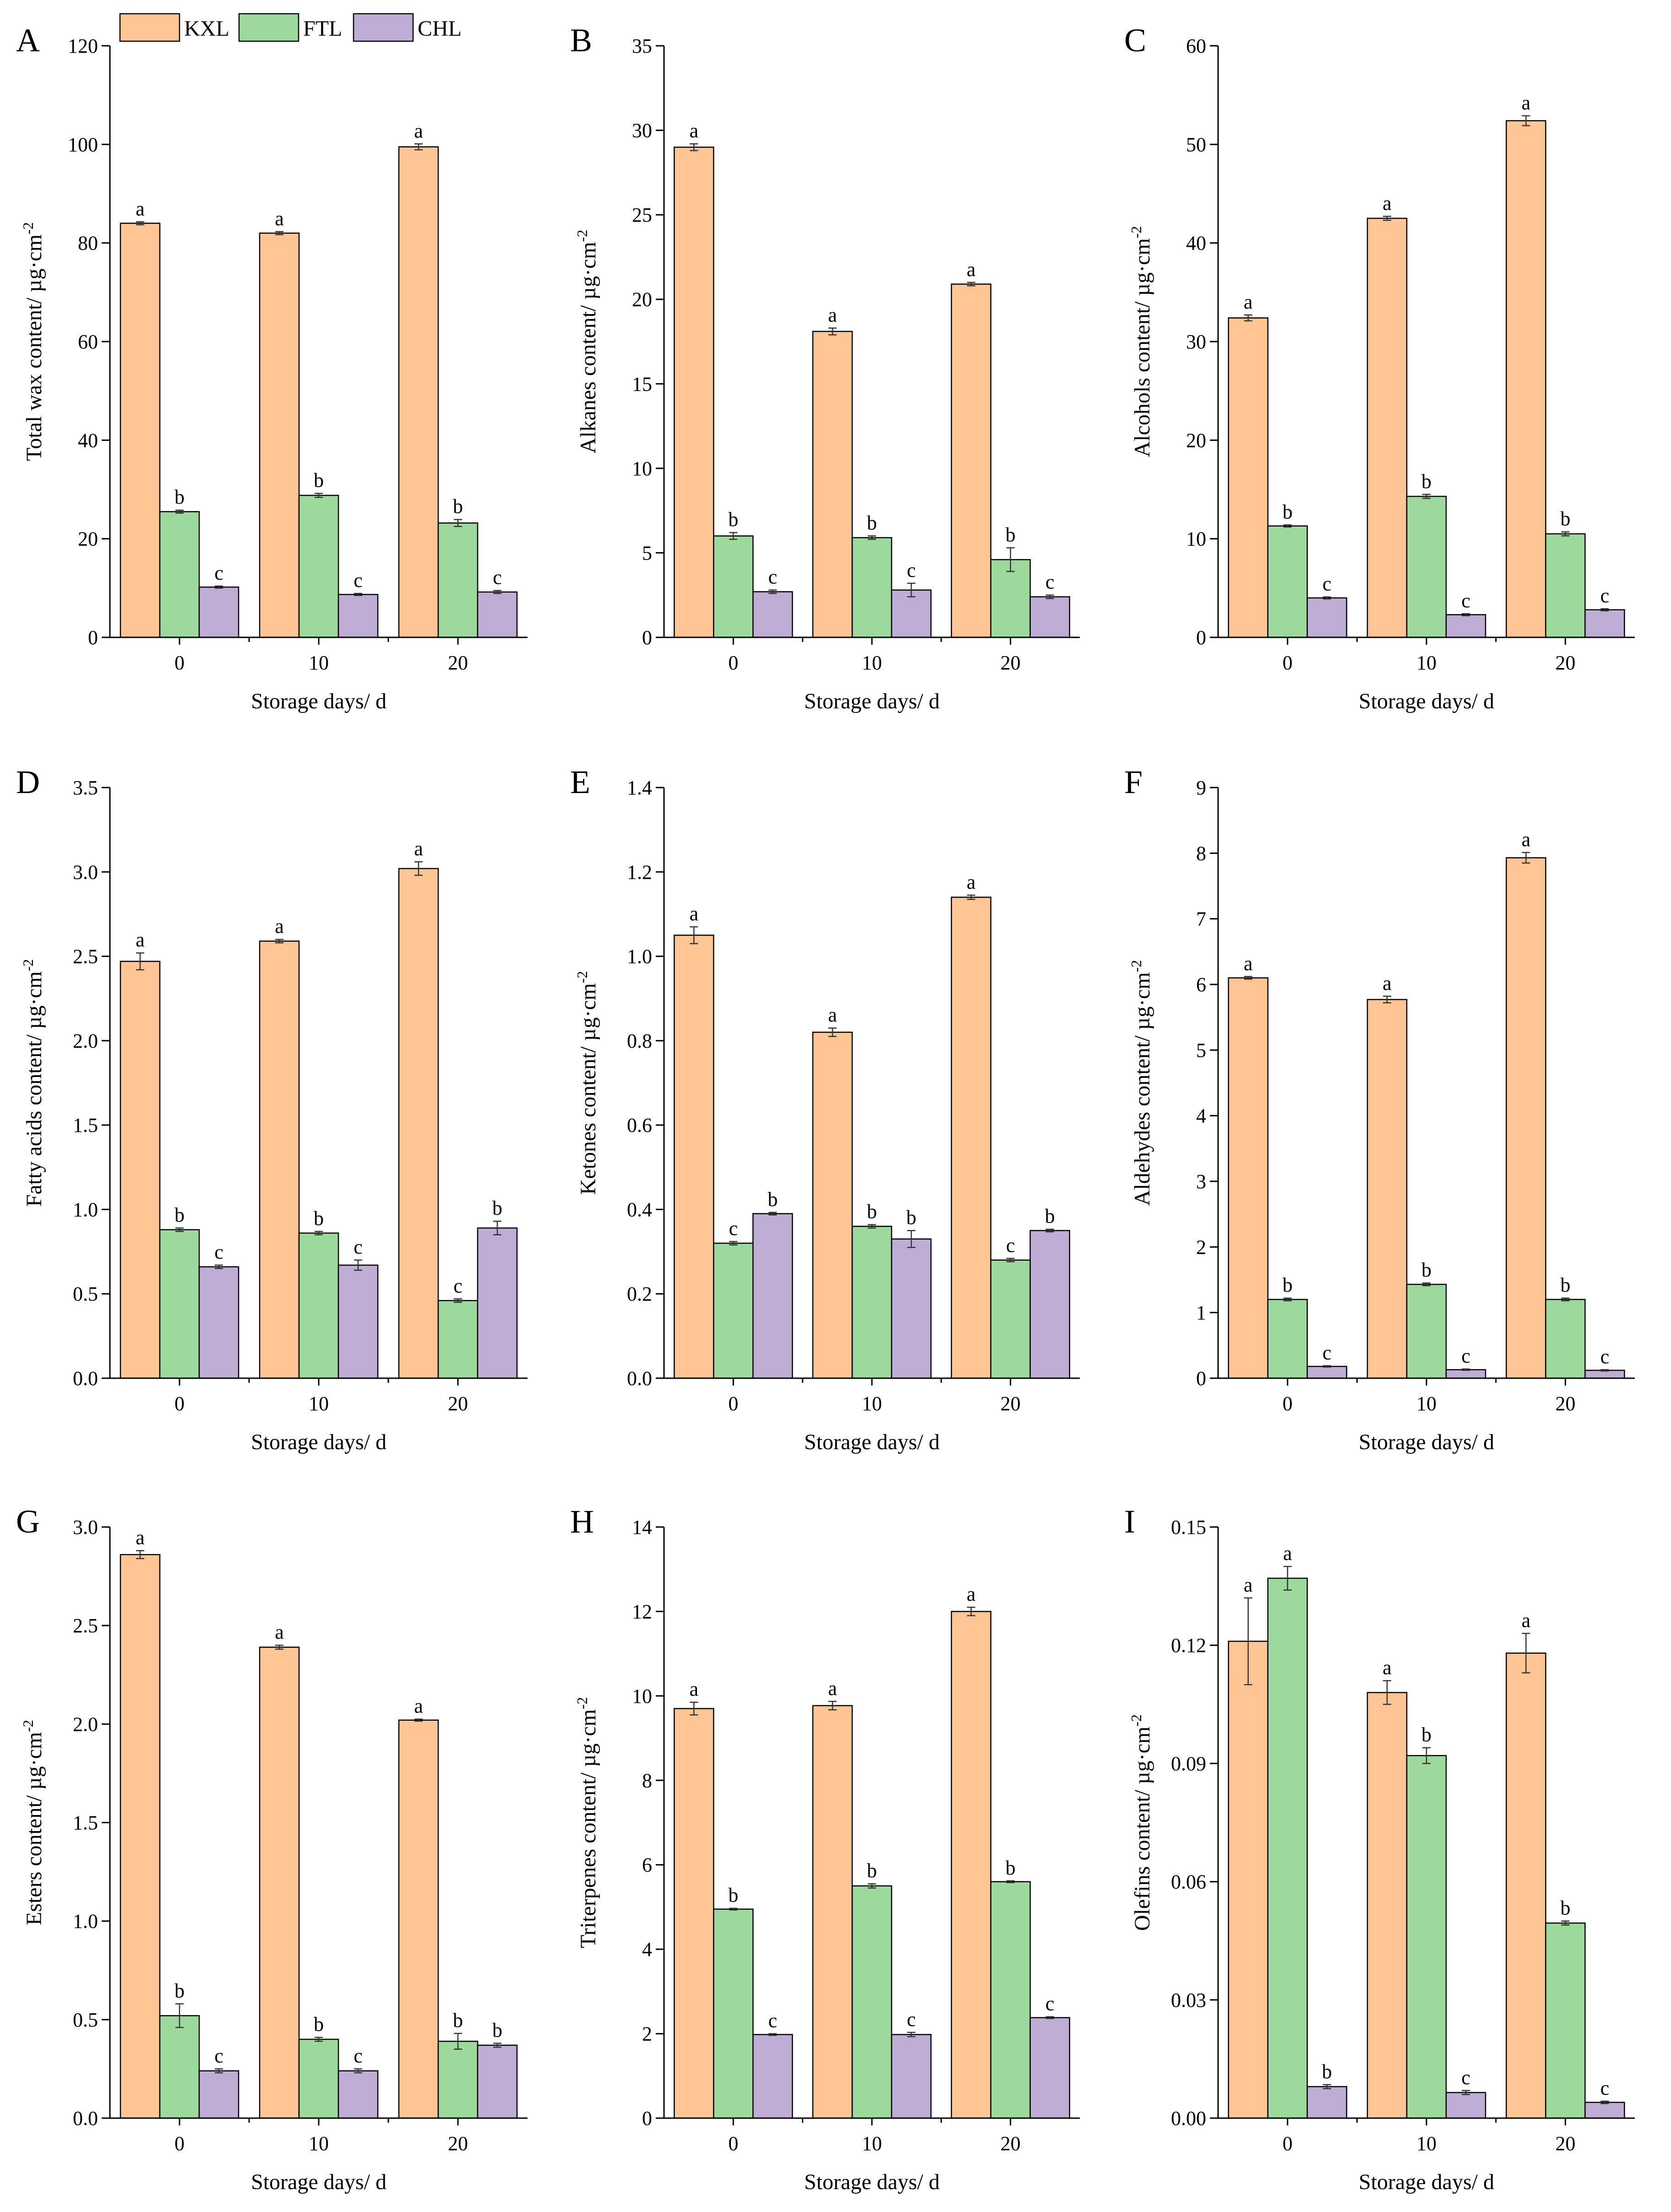 This screenshot has width=1671, height=2212. Describe the element at coordinates (587, 1083) in the screenshot. I see `y-axis-label: Ketones content/ µg·cm-2` at that location.